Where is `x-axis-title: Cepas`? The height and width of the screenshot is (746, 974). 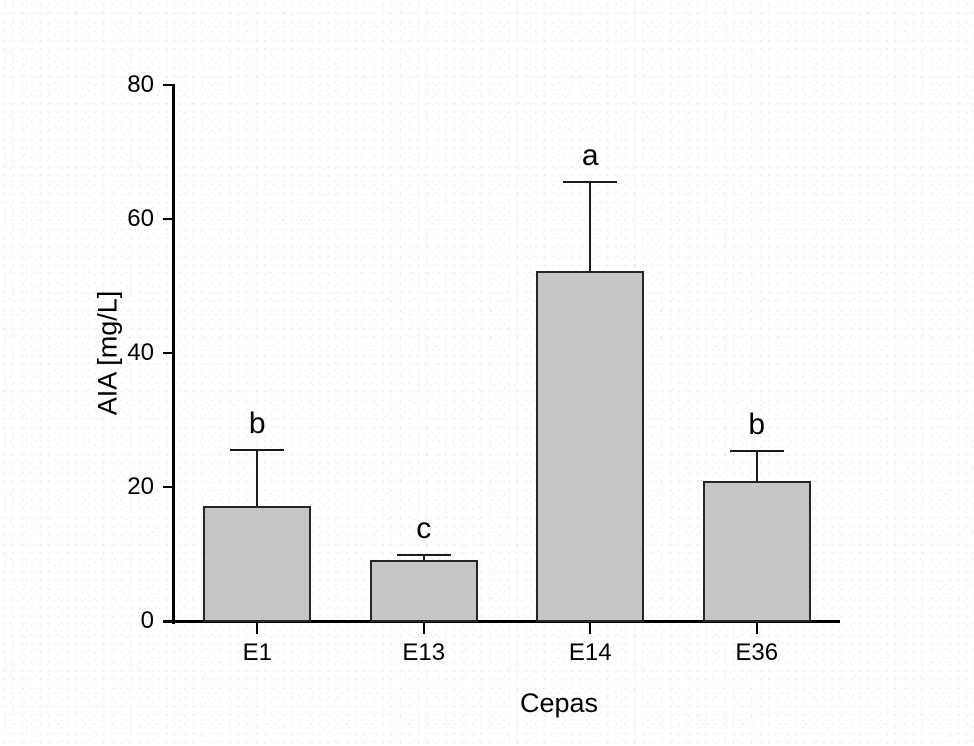 x-axis-title: Cepas is located at coordinates (559, 703).